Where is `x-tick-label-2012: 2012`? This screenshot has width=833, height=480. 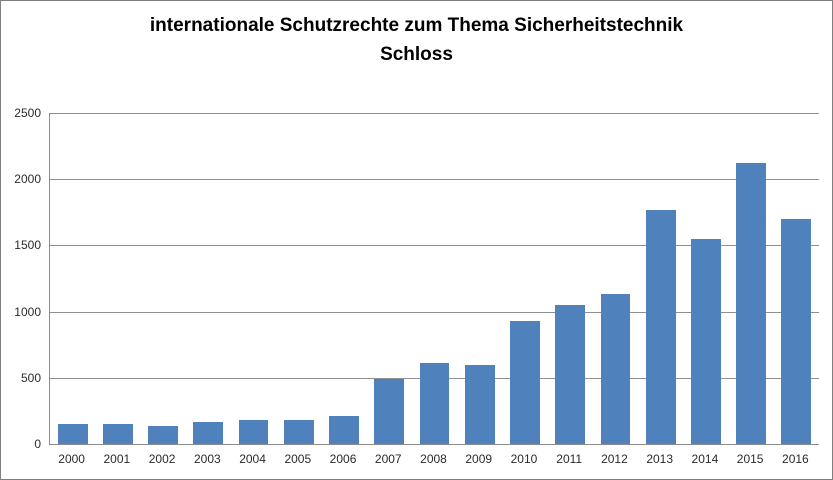
x-tick-label-2012: 2012 is located at coordinates (614, 459).